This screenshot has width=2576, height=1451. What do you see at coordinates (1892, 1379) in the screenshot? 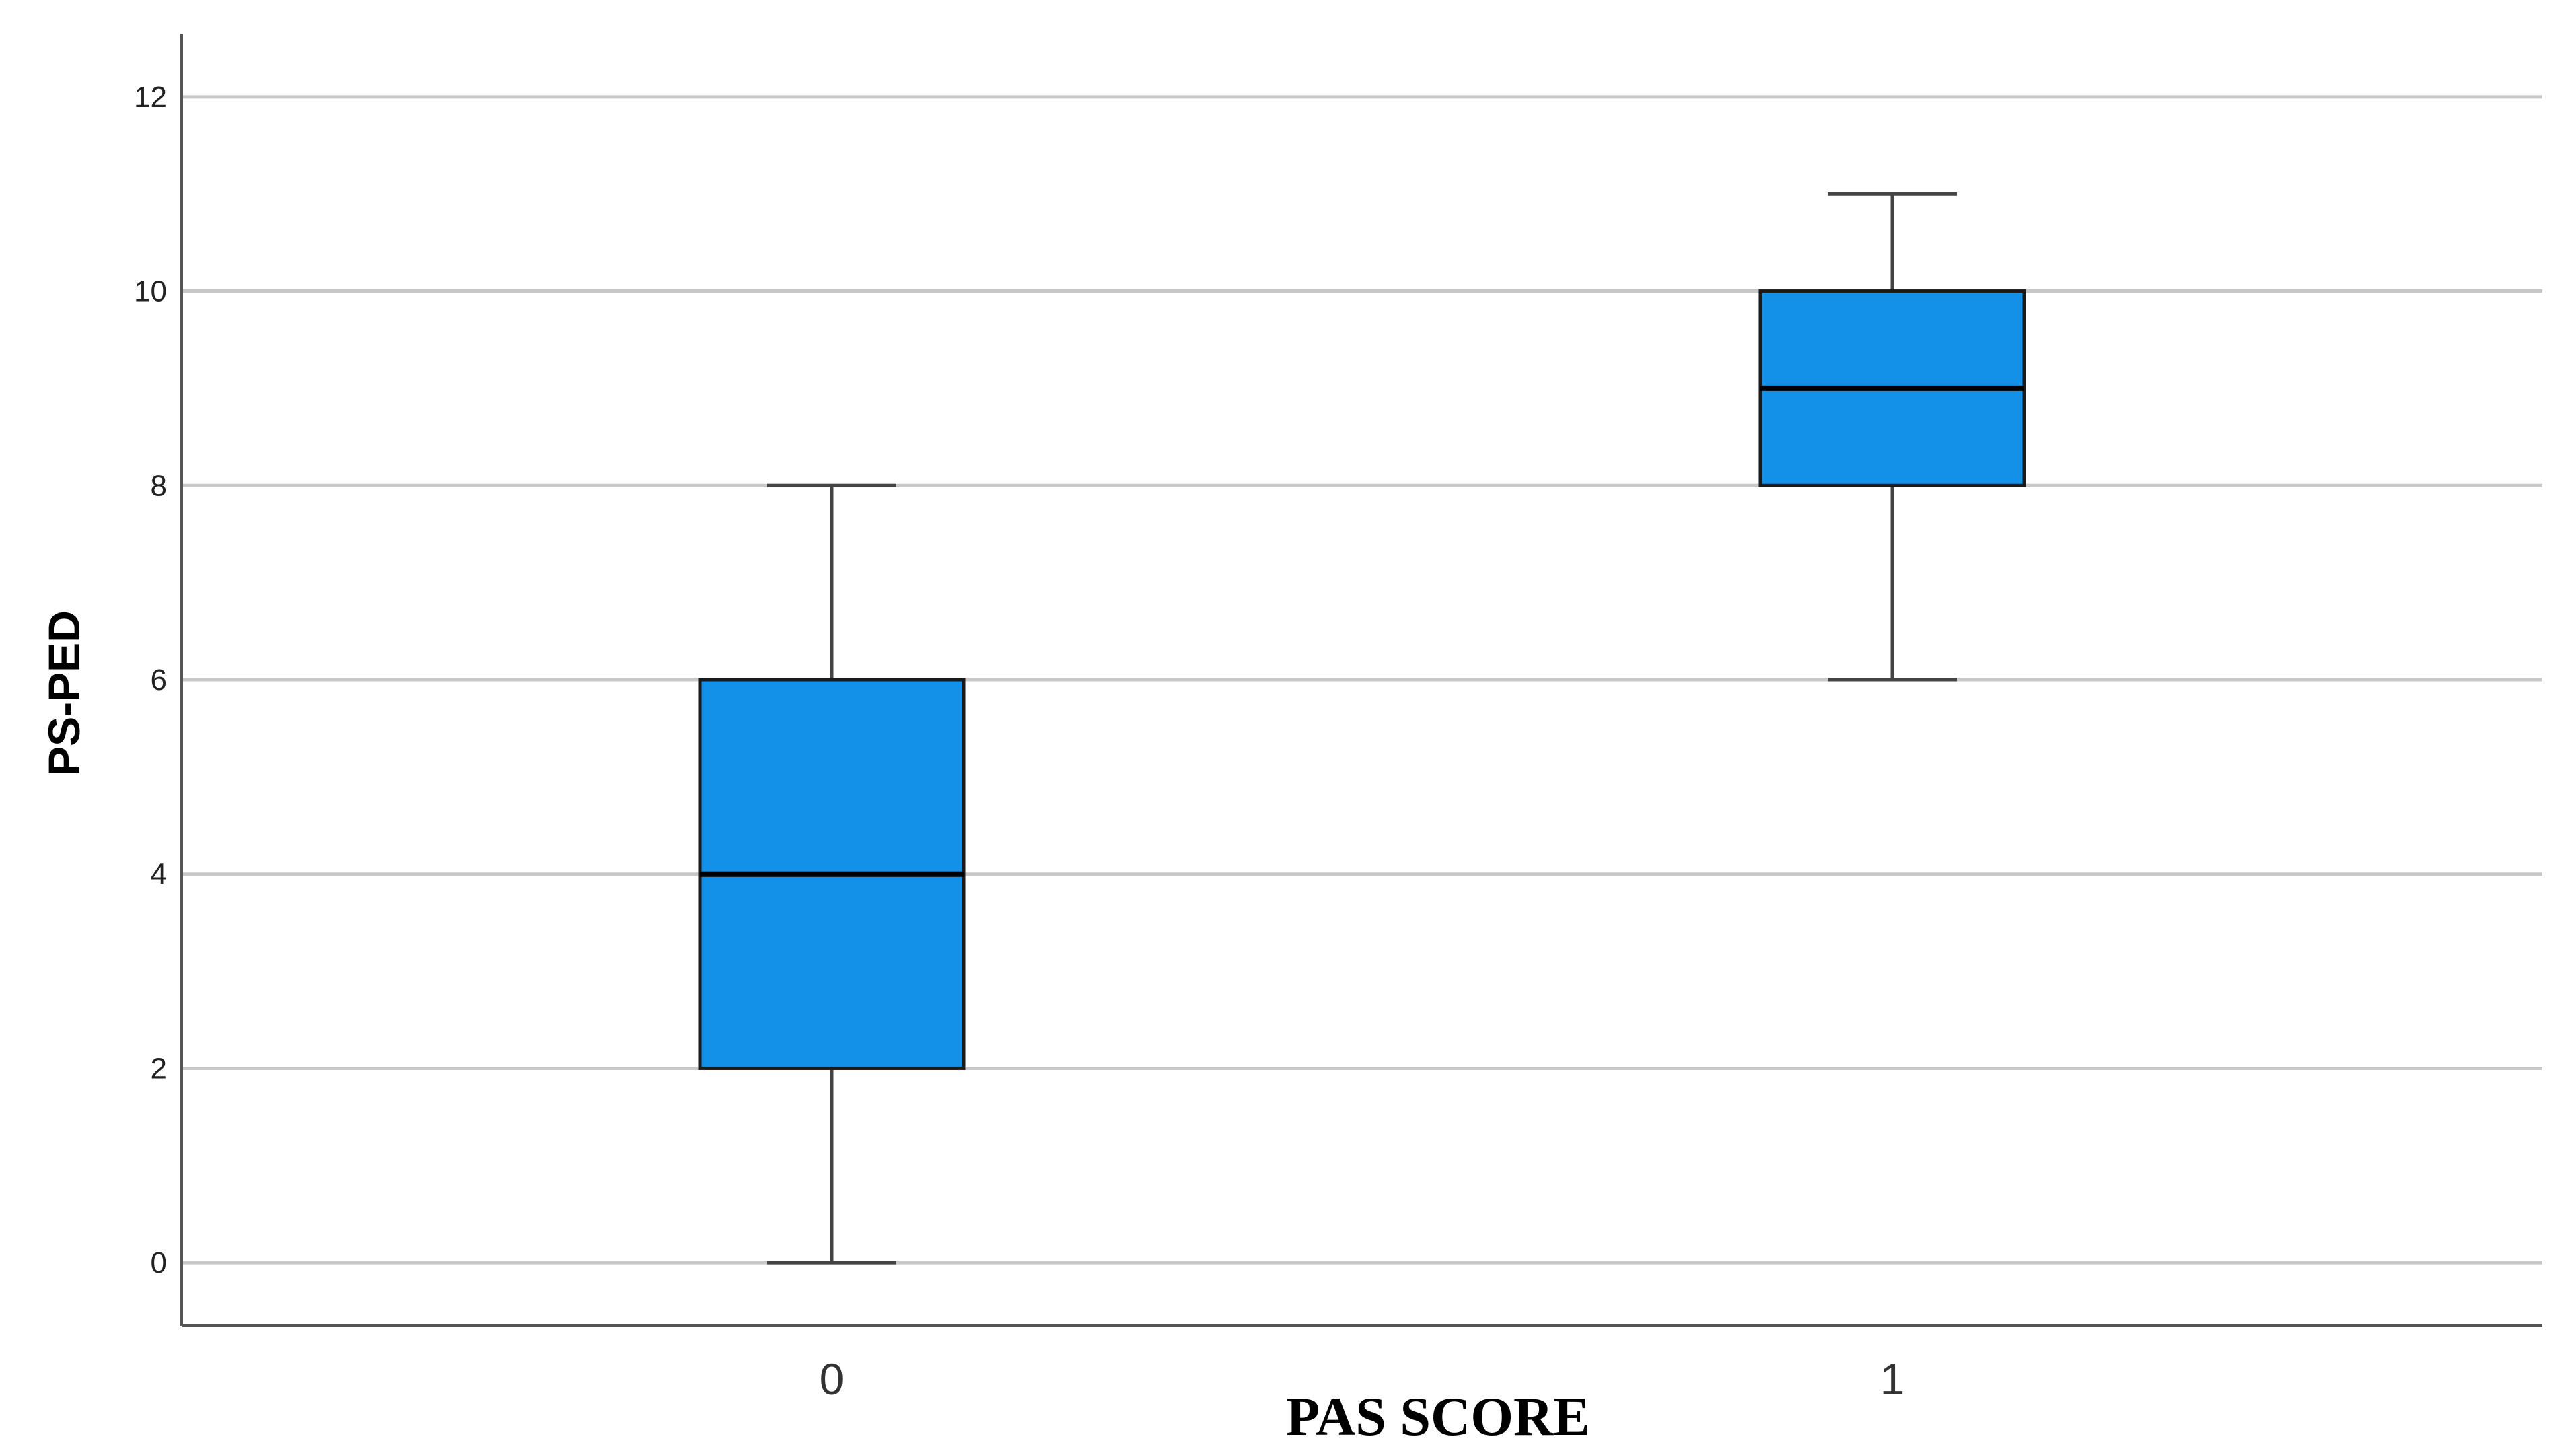
I see `x-tick-label-1: 1` at bounding box center [1892, 1379].